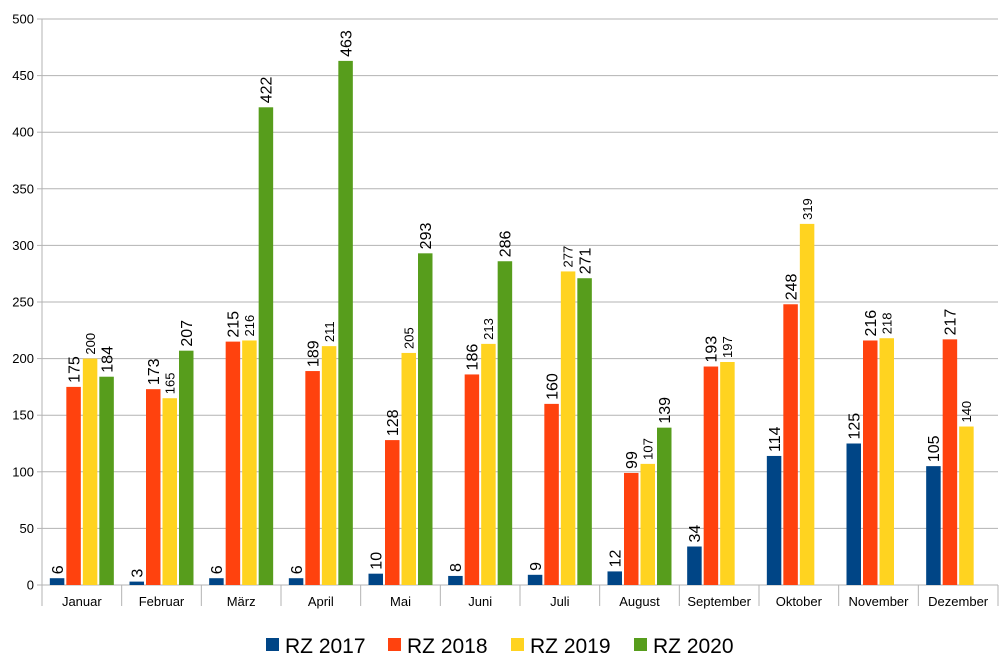 This screenshot has width=1008, height=666. Describe the element at coordinates (855, 426) in the screenshot. I see `data-label: 125` at that location.